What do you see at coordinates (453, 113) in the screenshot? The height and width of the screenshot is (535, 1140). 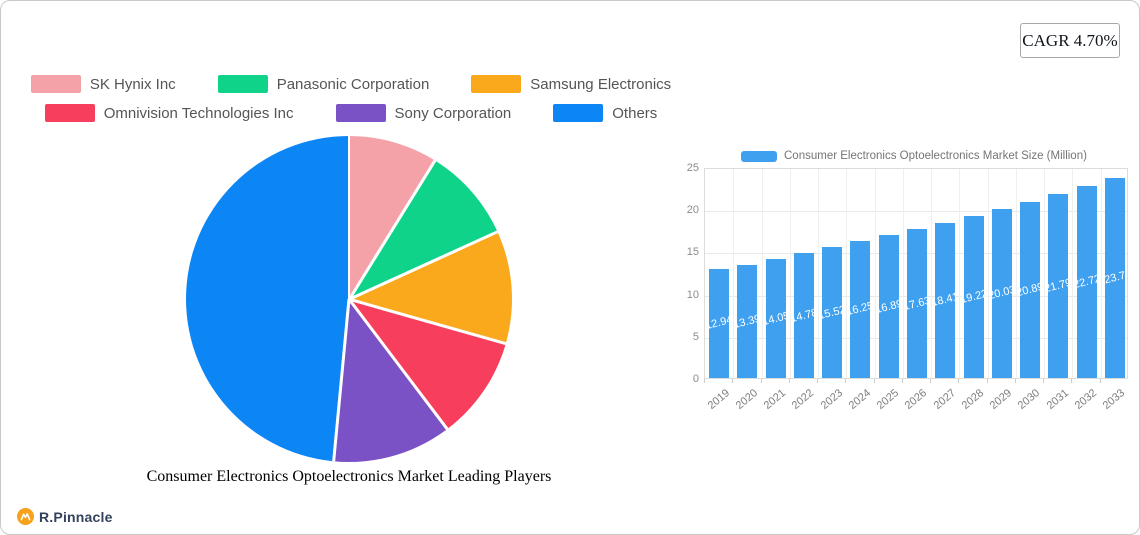 I see `legend-label: Sony Corporation` at bounding box center [453, 113].